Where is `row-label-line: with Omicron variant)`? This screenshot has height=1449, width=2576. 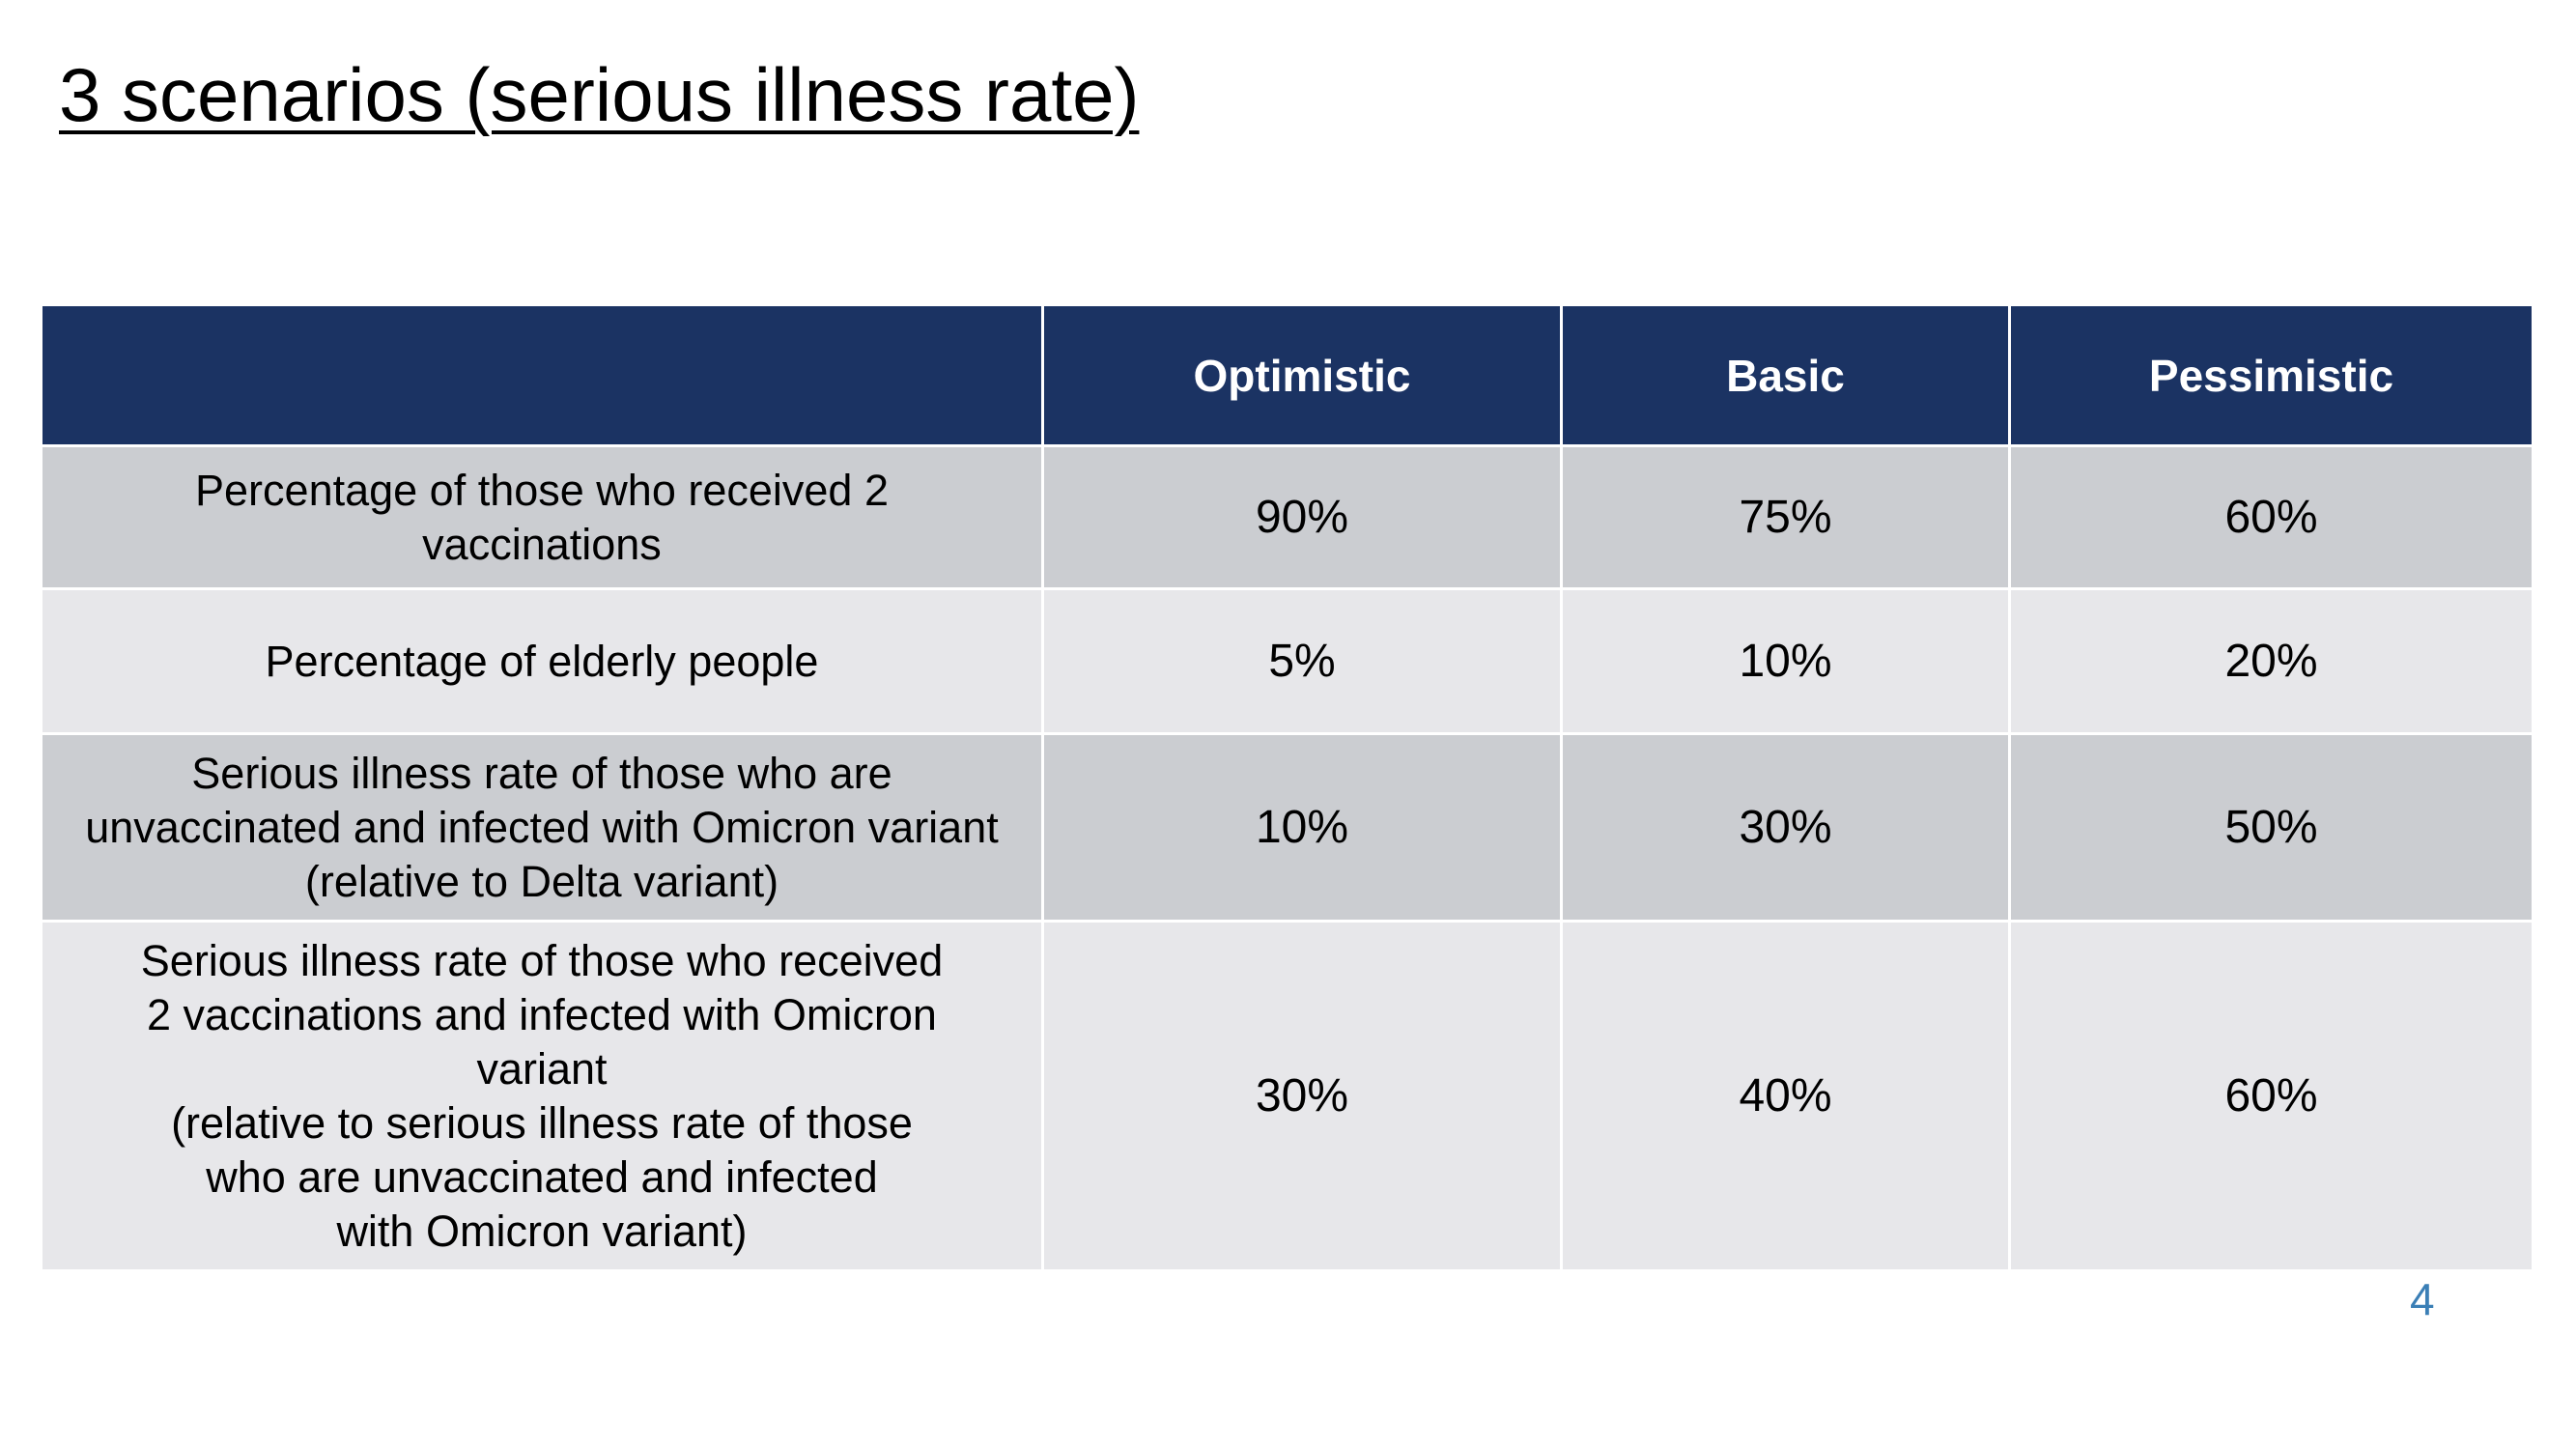 row-label-line: with Omicron variant) is located at coordinates (542, 1231).